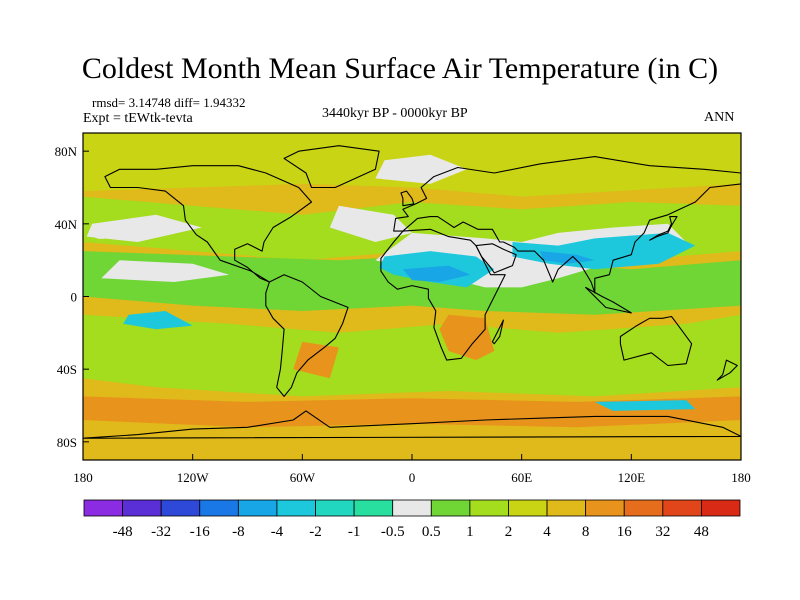 Image resolution: width=800 pixels, height=600 pixels. Describe the element at coordinates (663, 228) in the screenshot. I see `coast-japan` at that location.